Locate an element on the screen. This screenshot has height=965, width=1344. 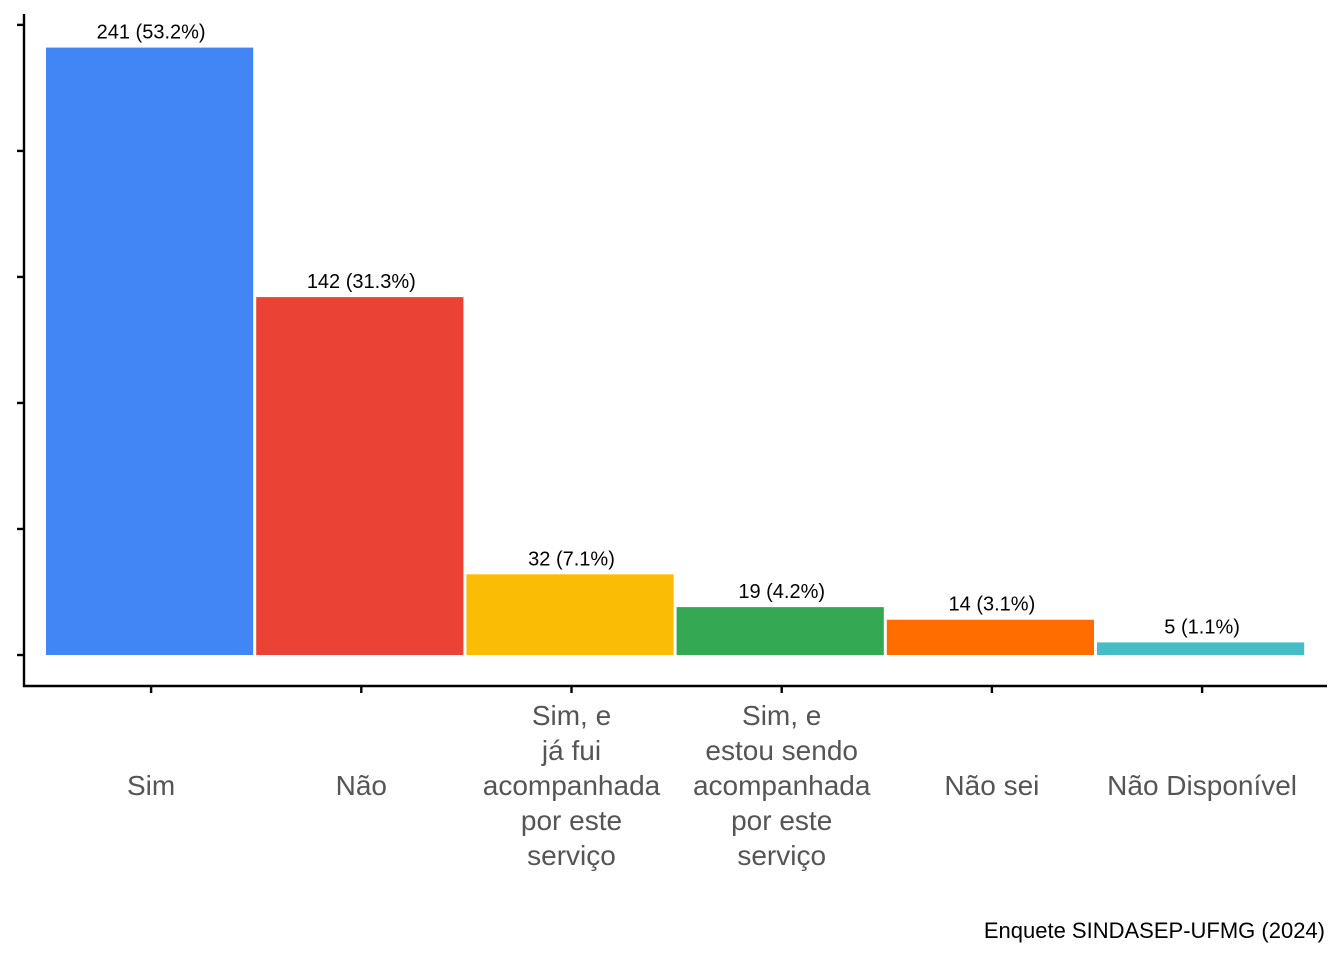
category-label-line: Não is located at coordinates (361, 785).